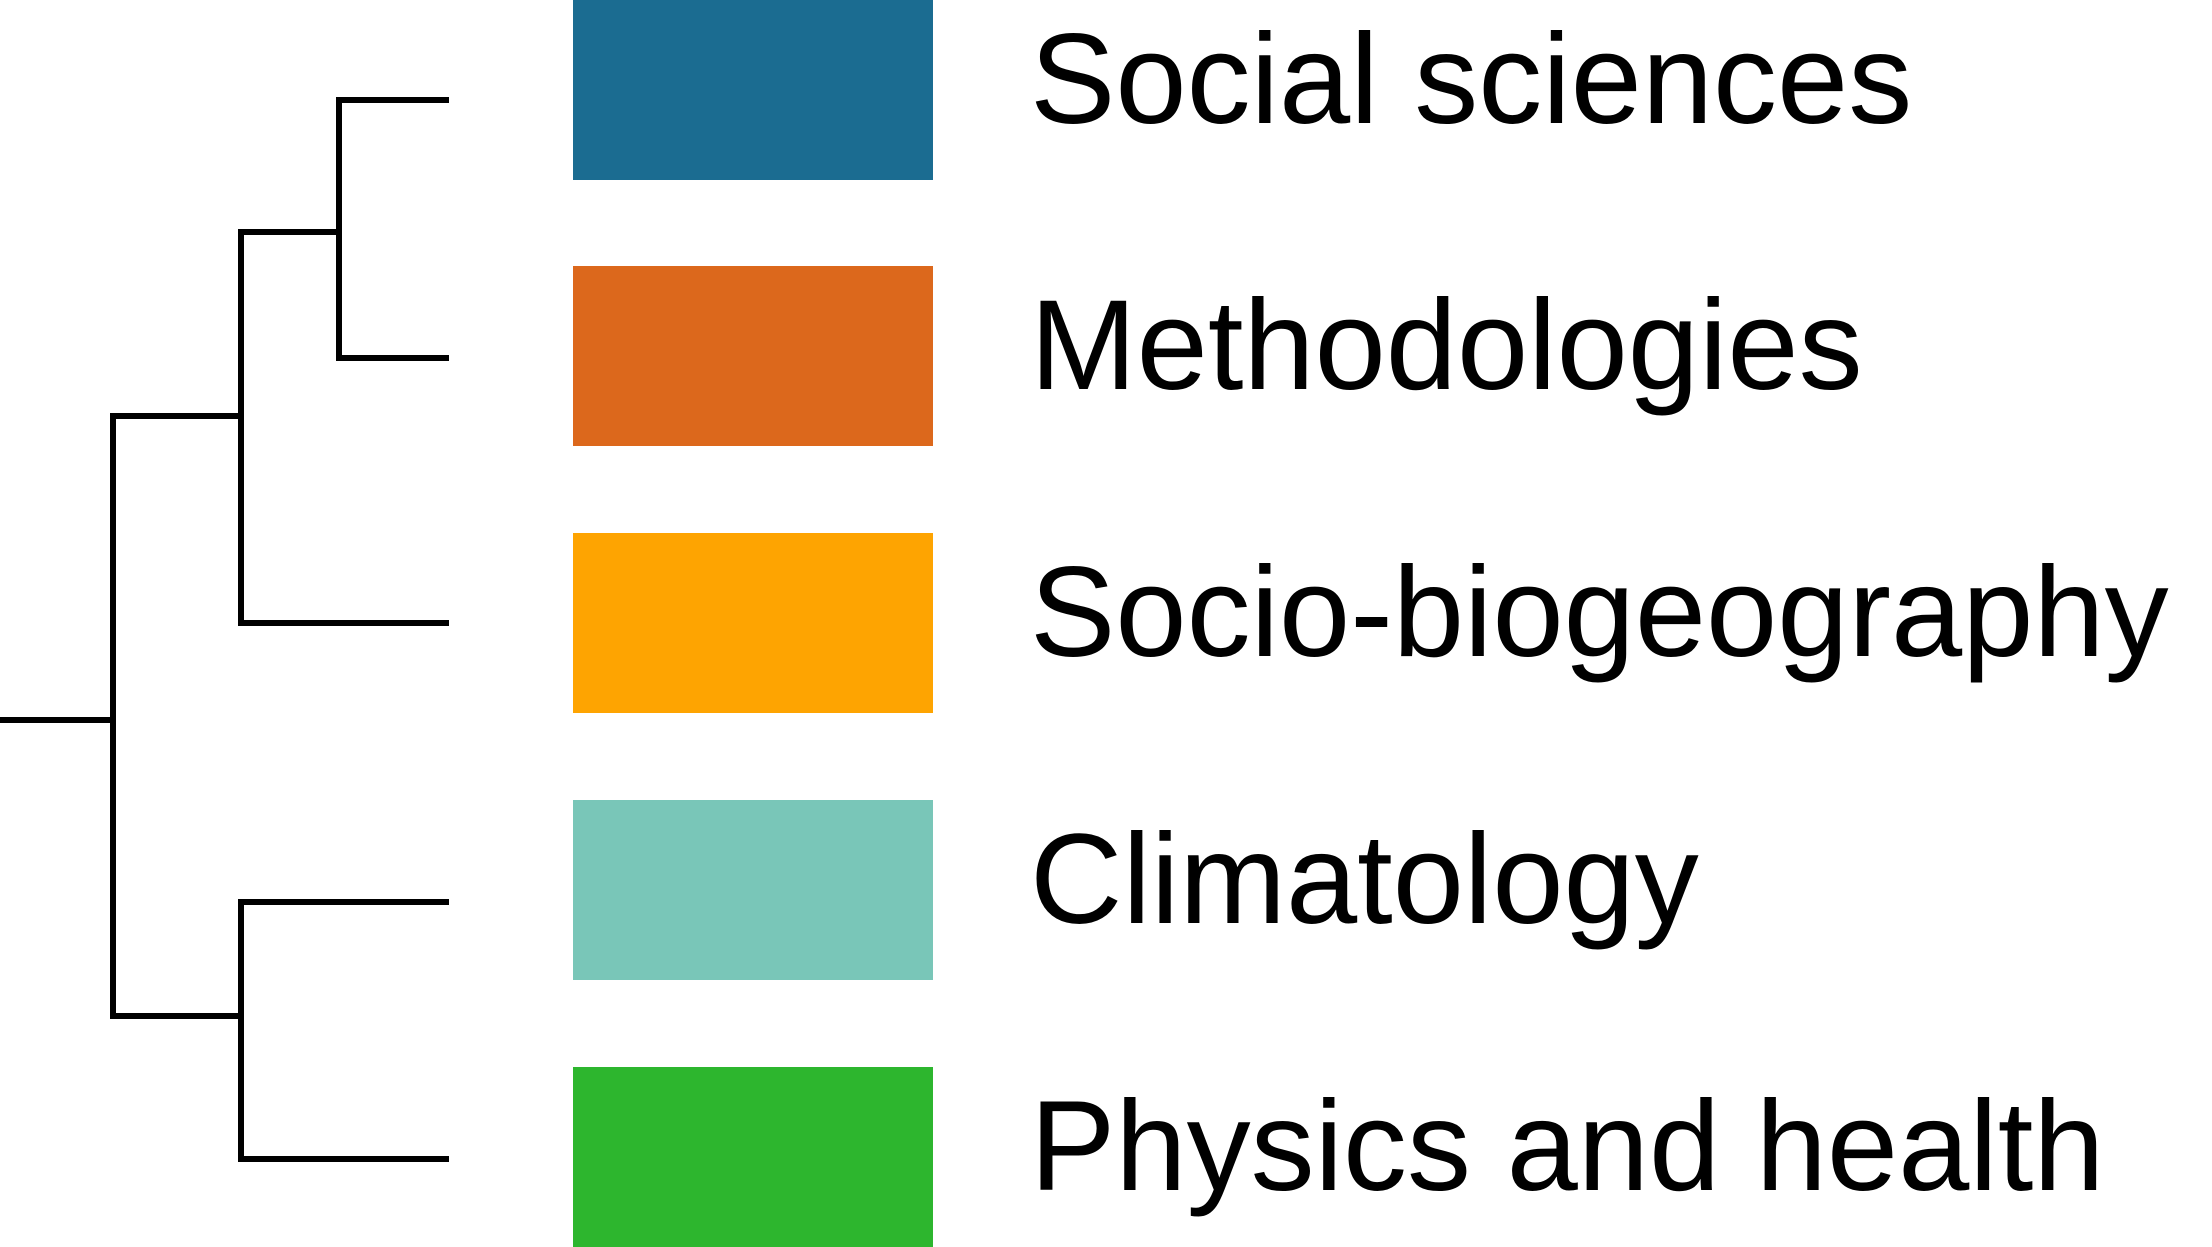 The width and height of the screenshot is (2212, 1247). What do you see at coordinates (753, 90) in the screenshot?
I see `color-swatch-social-sciences` at bounding box center [753, 90].